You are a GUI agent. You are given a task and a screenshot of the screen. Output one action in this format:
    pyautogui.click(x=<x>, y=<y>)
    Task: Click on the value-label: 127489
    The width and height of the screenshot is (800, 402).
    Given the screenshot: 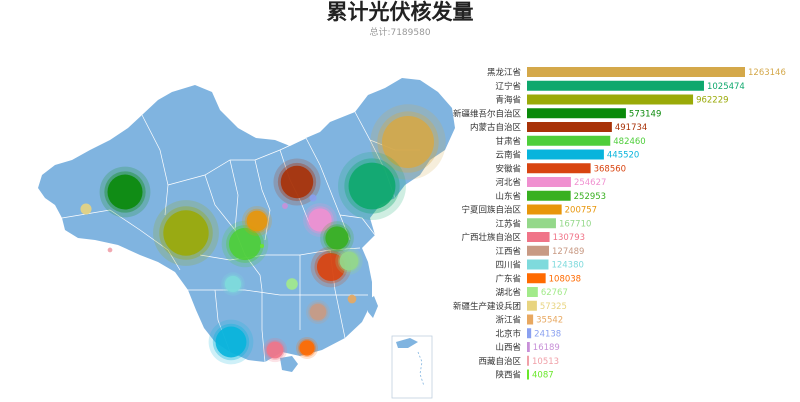 What is the action you would take?
    pyautogui.click(x=568, y=252)
    